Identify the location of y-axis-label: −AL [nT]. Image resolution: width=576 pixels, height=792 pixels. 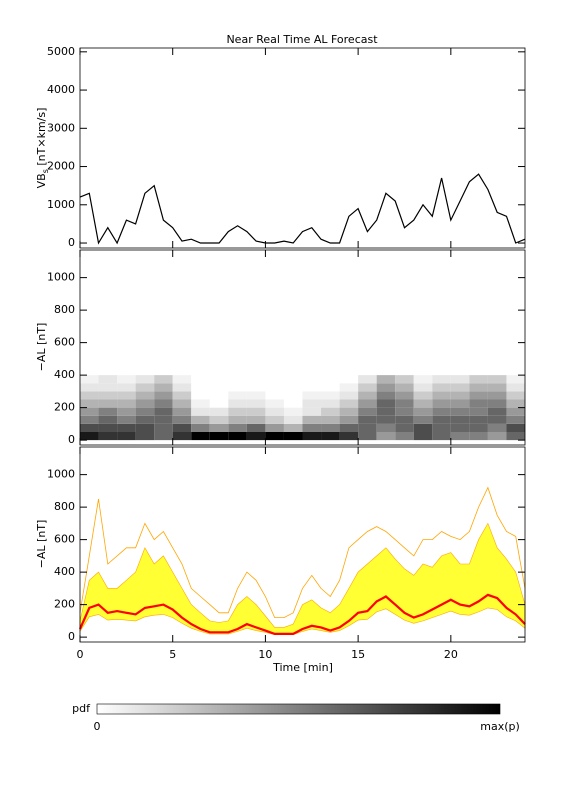
(41, 544).